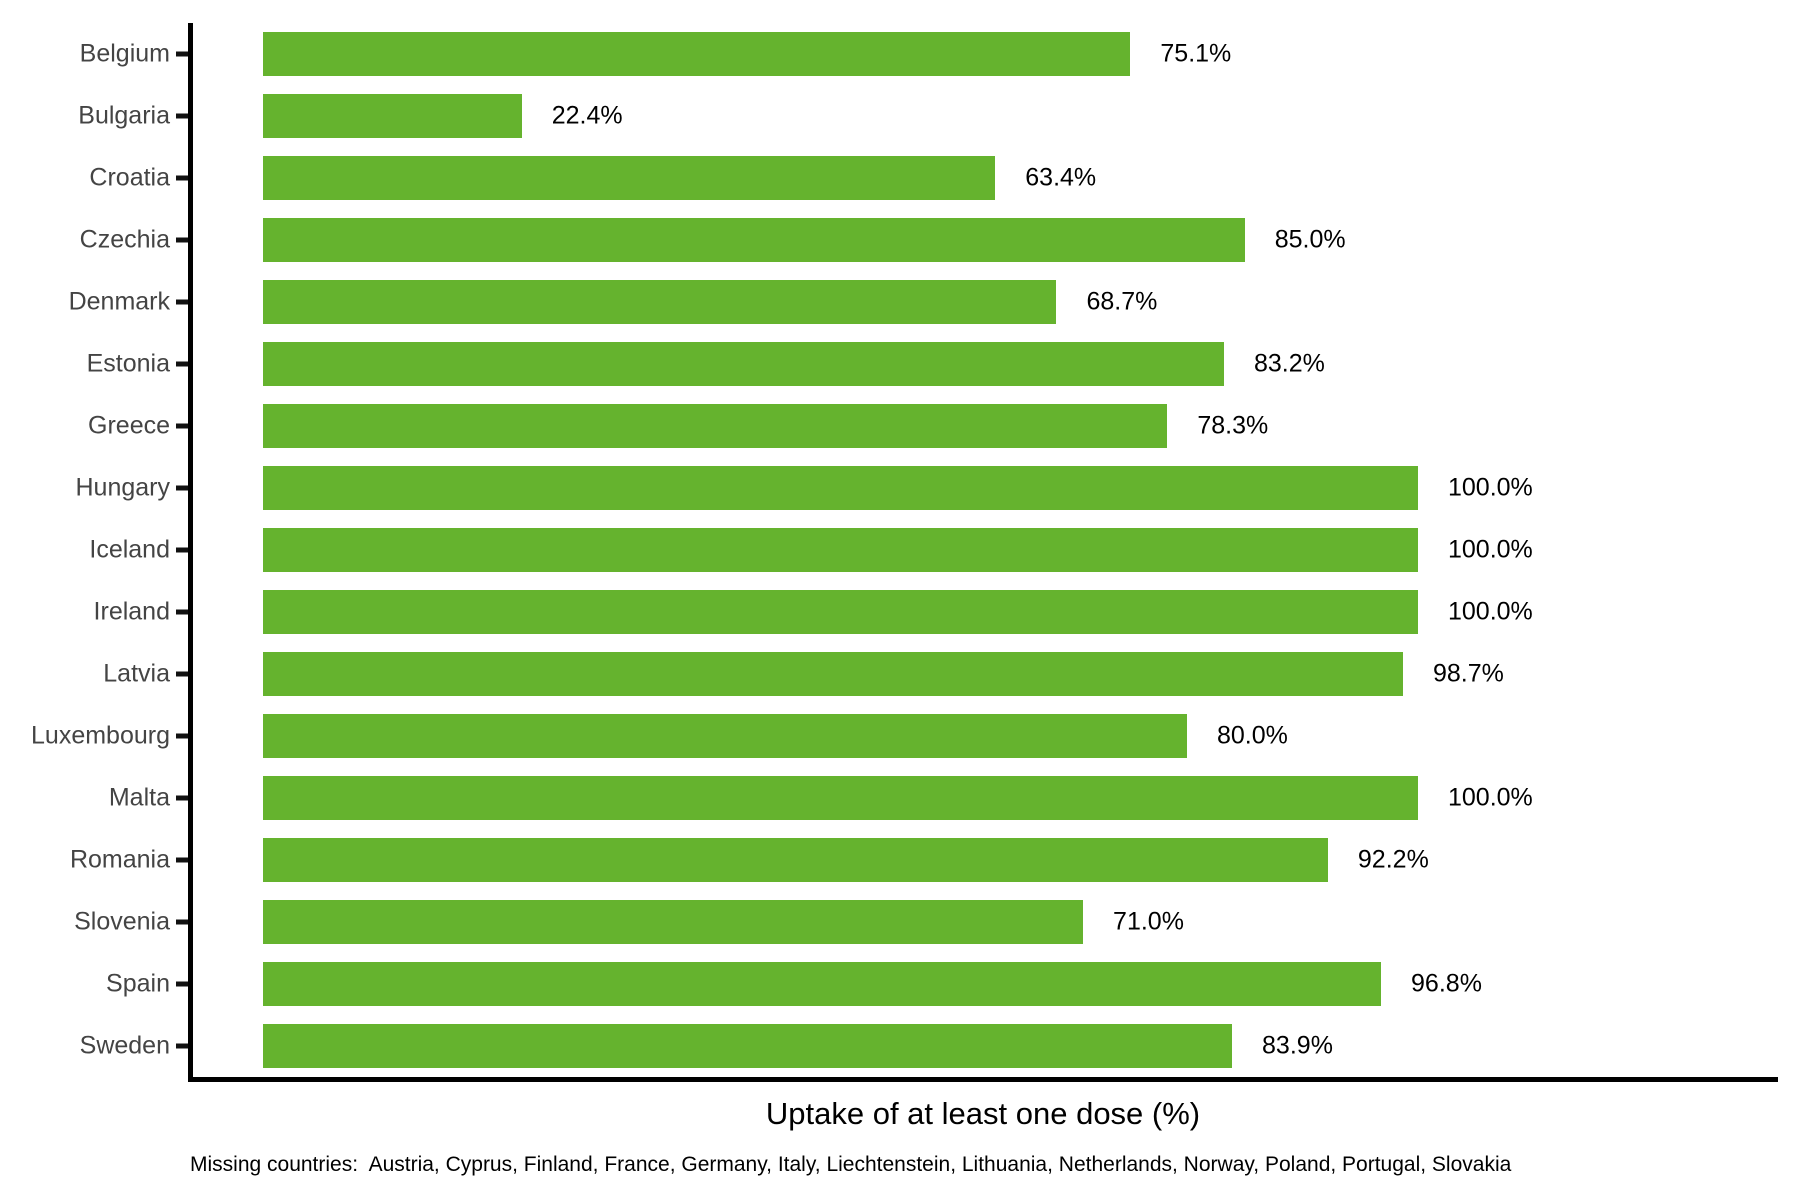 The image size is (1800, 1200). I want to click on y-axis-label: Slovenia, so click(122, 921).